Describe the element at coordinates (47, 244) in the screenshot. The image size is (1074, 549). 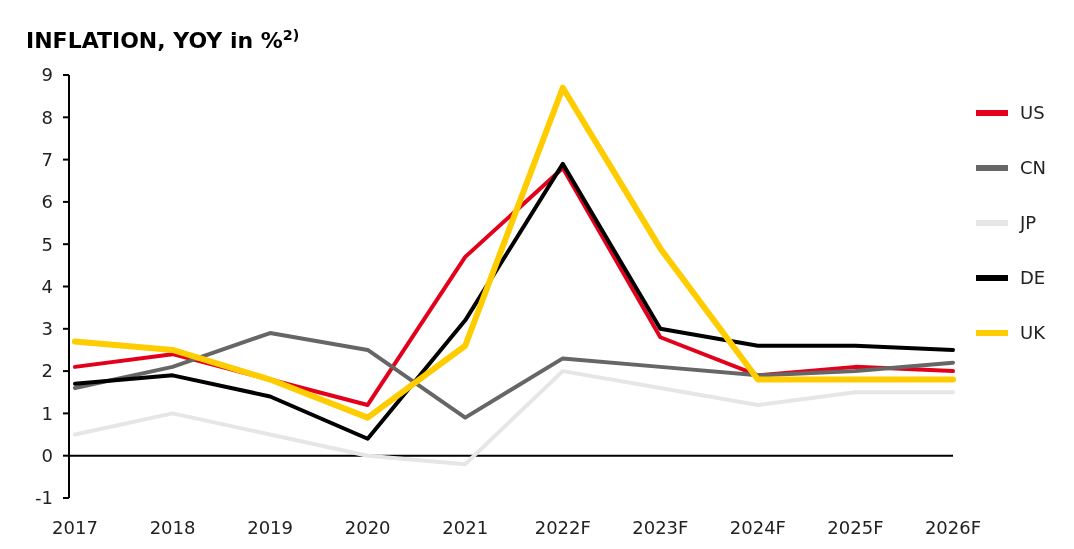
I see `y-tick-label: 5` at that location.